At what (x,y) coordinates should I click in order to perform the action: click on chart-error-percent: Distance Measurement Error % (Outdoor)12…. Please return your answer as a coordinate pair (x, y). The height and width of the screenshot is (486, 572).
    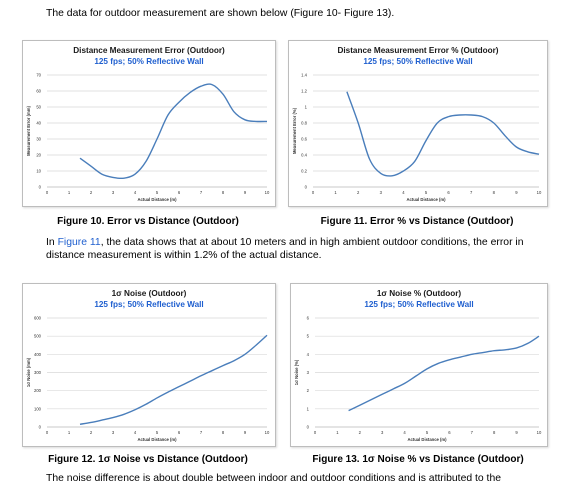
    Looking at the image, I should click on (417, 124).